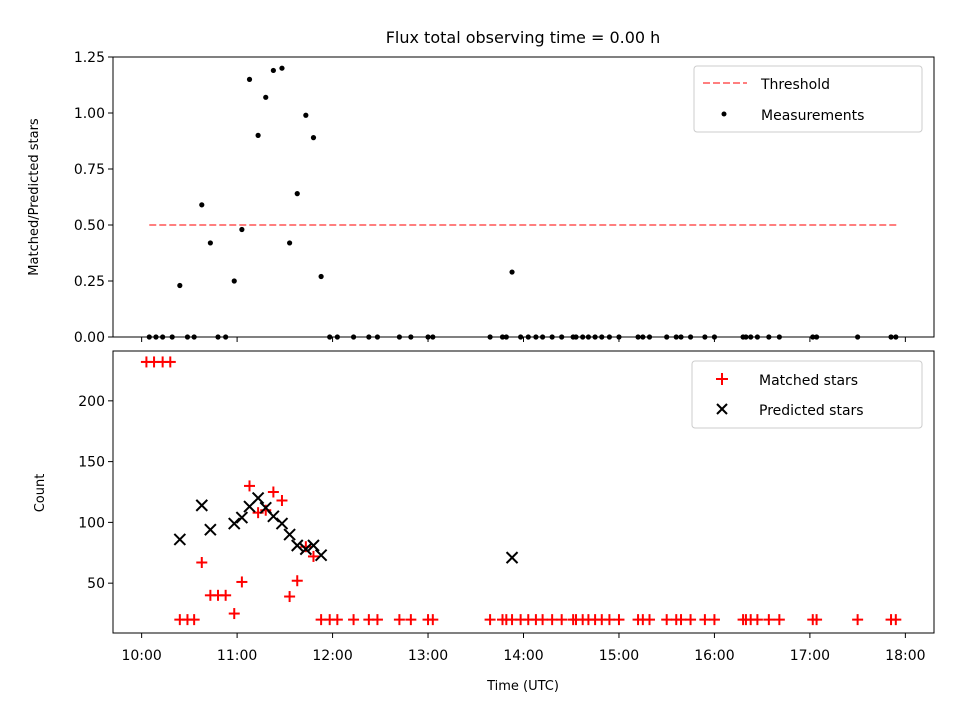 This screenshot has width=960, height=720. I want to click on count-x-tick-label: 11:00, so click(237, 656).